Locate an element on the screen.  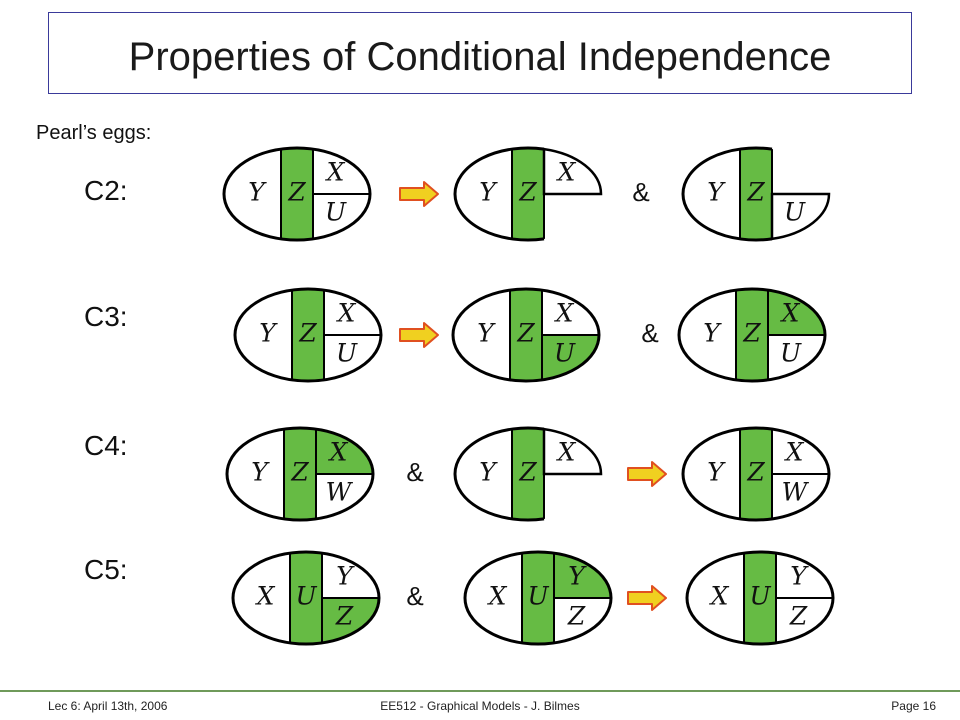
footer-left: Lec 6: April 13th, 2006 is located at coordinates (108, 706).